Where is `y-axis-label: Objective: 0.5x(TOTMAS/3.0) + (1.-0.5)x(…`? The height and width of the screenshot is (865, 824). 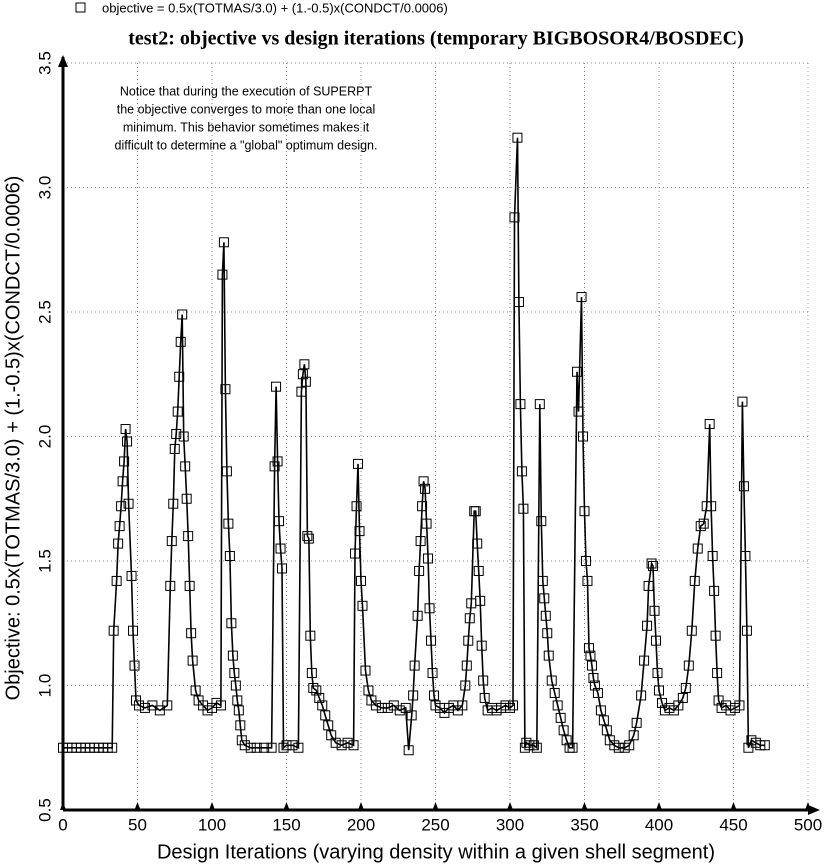 y-axis-label: Objective: 0.5x(TOTMAS/3.0) + (1.-0.5)x(… is located at coordinates (13, 438).